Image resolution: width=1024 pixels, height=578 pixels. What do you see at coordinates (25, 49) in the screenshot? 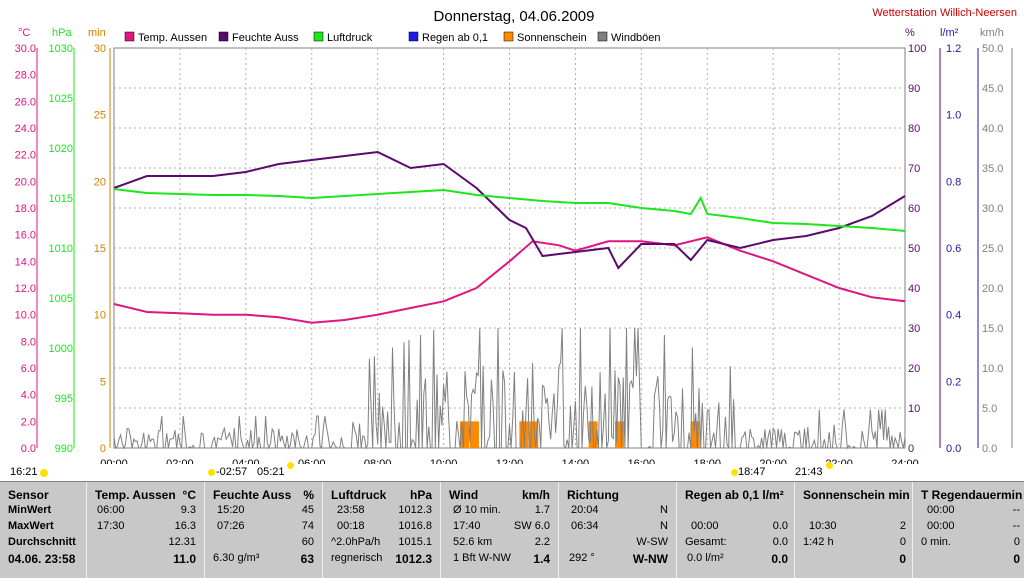
I see `temp-axis-tick: 30.0` at bounding box center [25, 49].